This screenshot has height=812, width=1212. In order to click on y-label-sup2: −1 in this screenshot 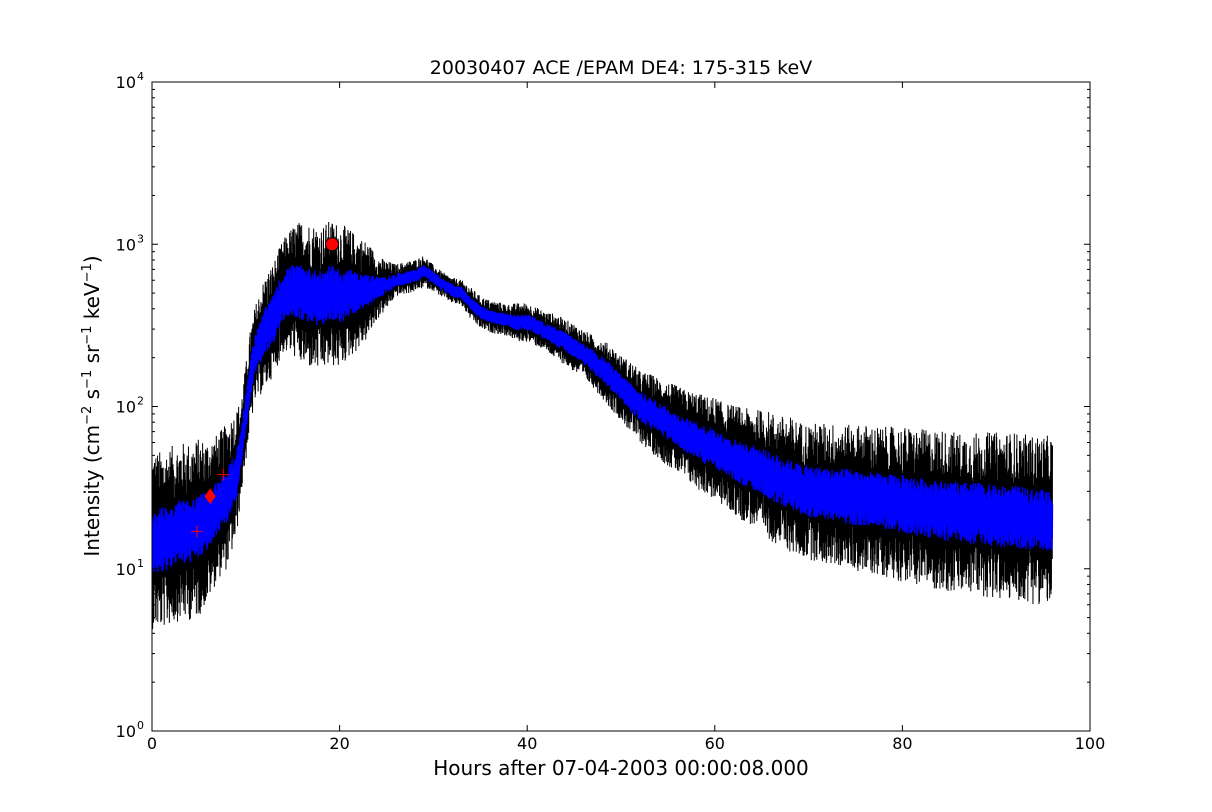, I will do `click(87, 379)`.